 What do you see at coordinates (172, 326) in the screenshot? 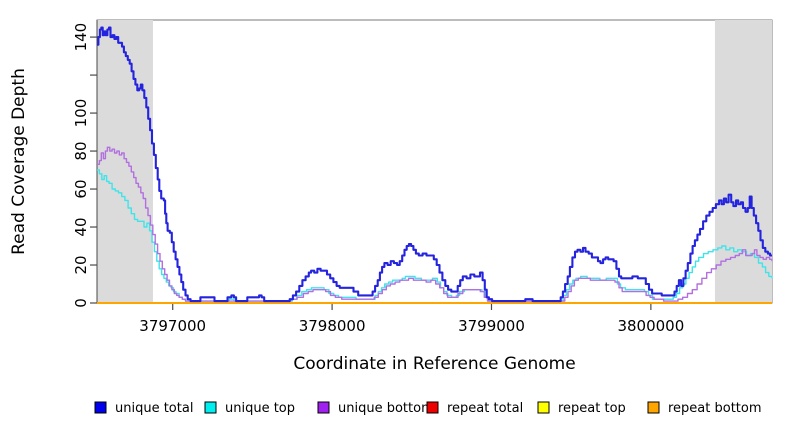
I see `x-tick-label: 3797000` at bounding box center [172, 326].